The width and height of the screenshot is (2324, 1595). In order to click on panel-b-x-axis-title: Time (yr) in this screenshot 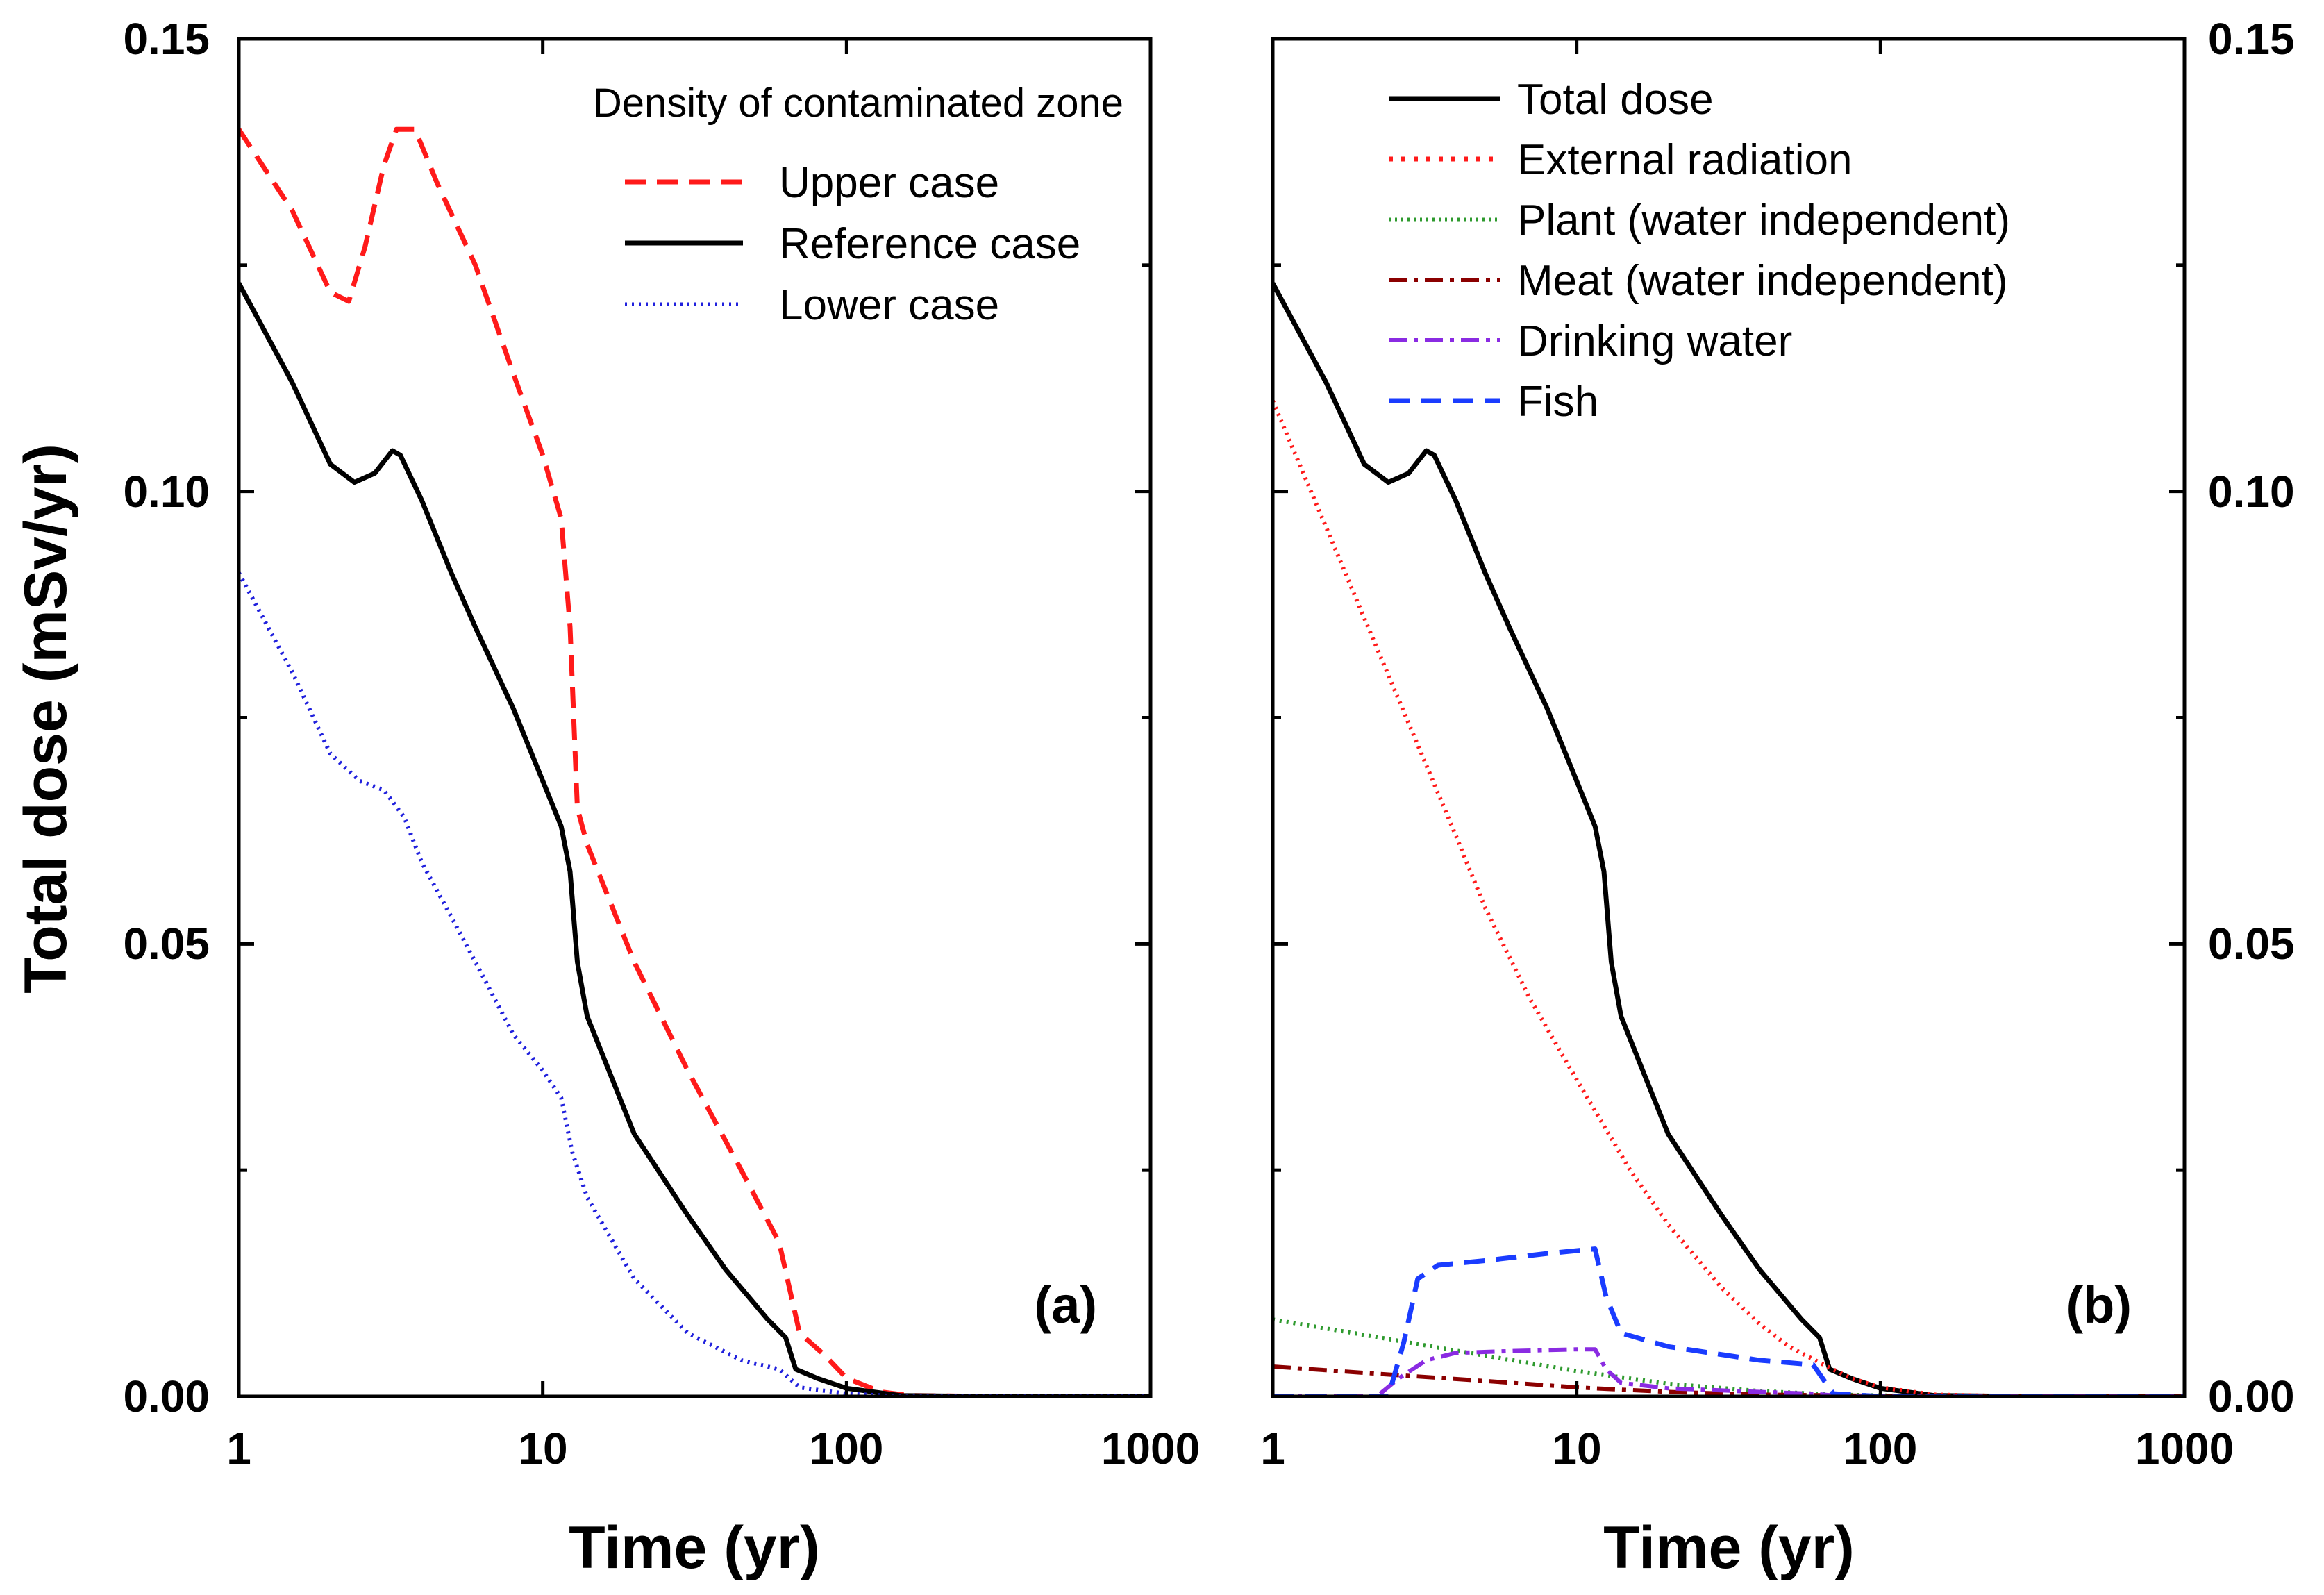, I will do `click(1729, 1548)`.